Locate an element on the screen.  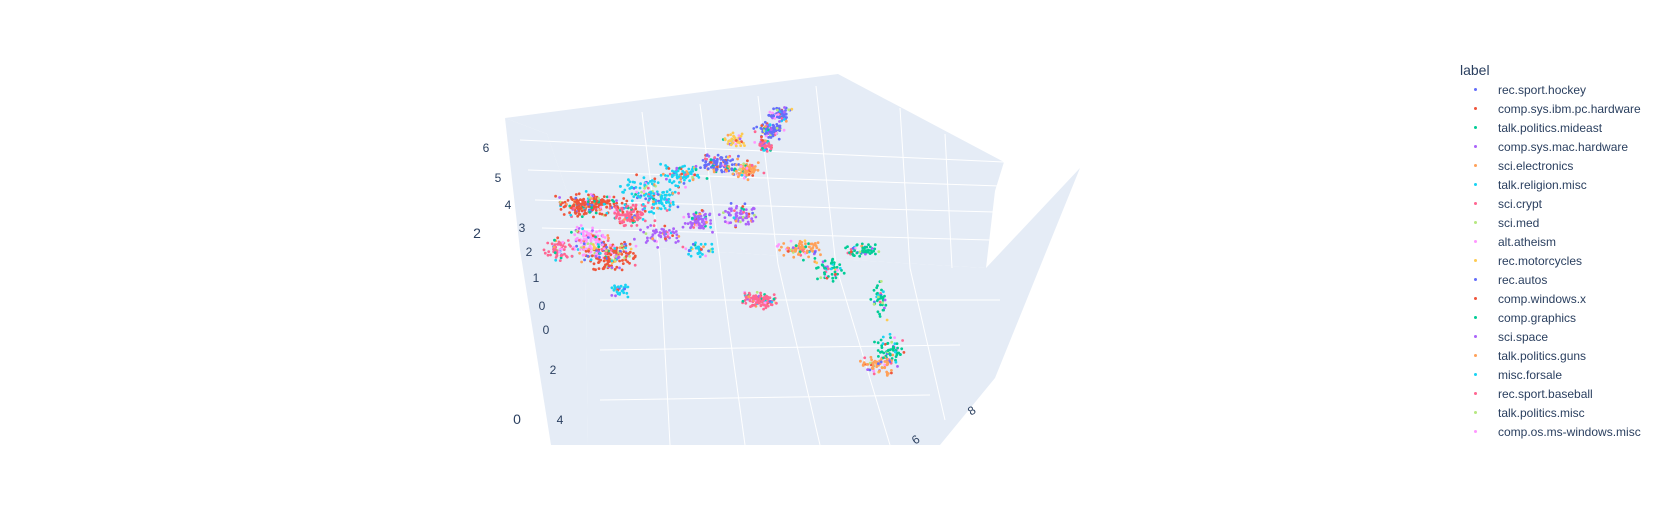
legend-item: sci.electronics is located at coordinates (1548, 165).